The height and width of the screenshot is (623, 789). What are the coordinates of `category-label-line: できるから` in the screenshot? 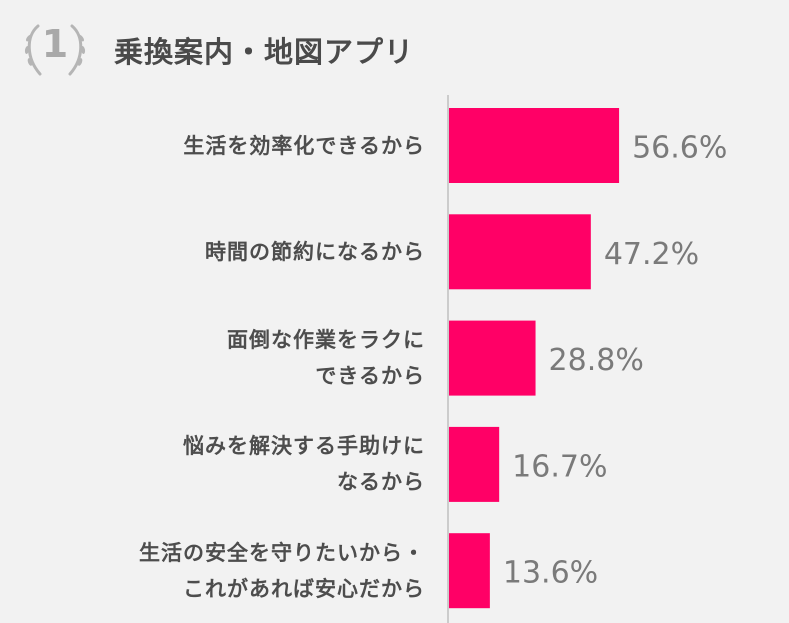 It's located at (370, 376).